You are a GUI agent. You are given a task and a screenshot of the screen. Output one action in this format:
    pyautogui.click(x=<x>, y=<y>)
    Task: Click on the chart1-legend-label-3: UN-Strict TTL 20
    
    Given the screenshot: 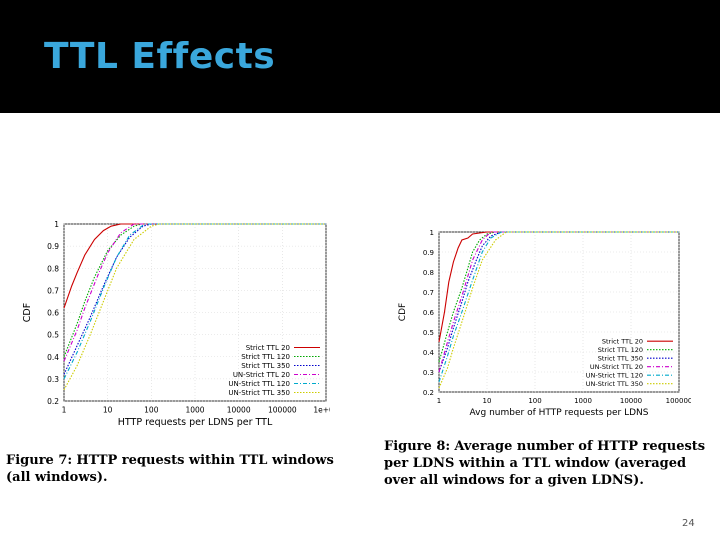 What is the action you would take?
    pyautogui.click(x=261, y=375)
    